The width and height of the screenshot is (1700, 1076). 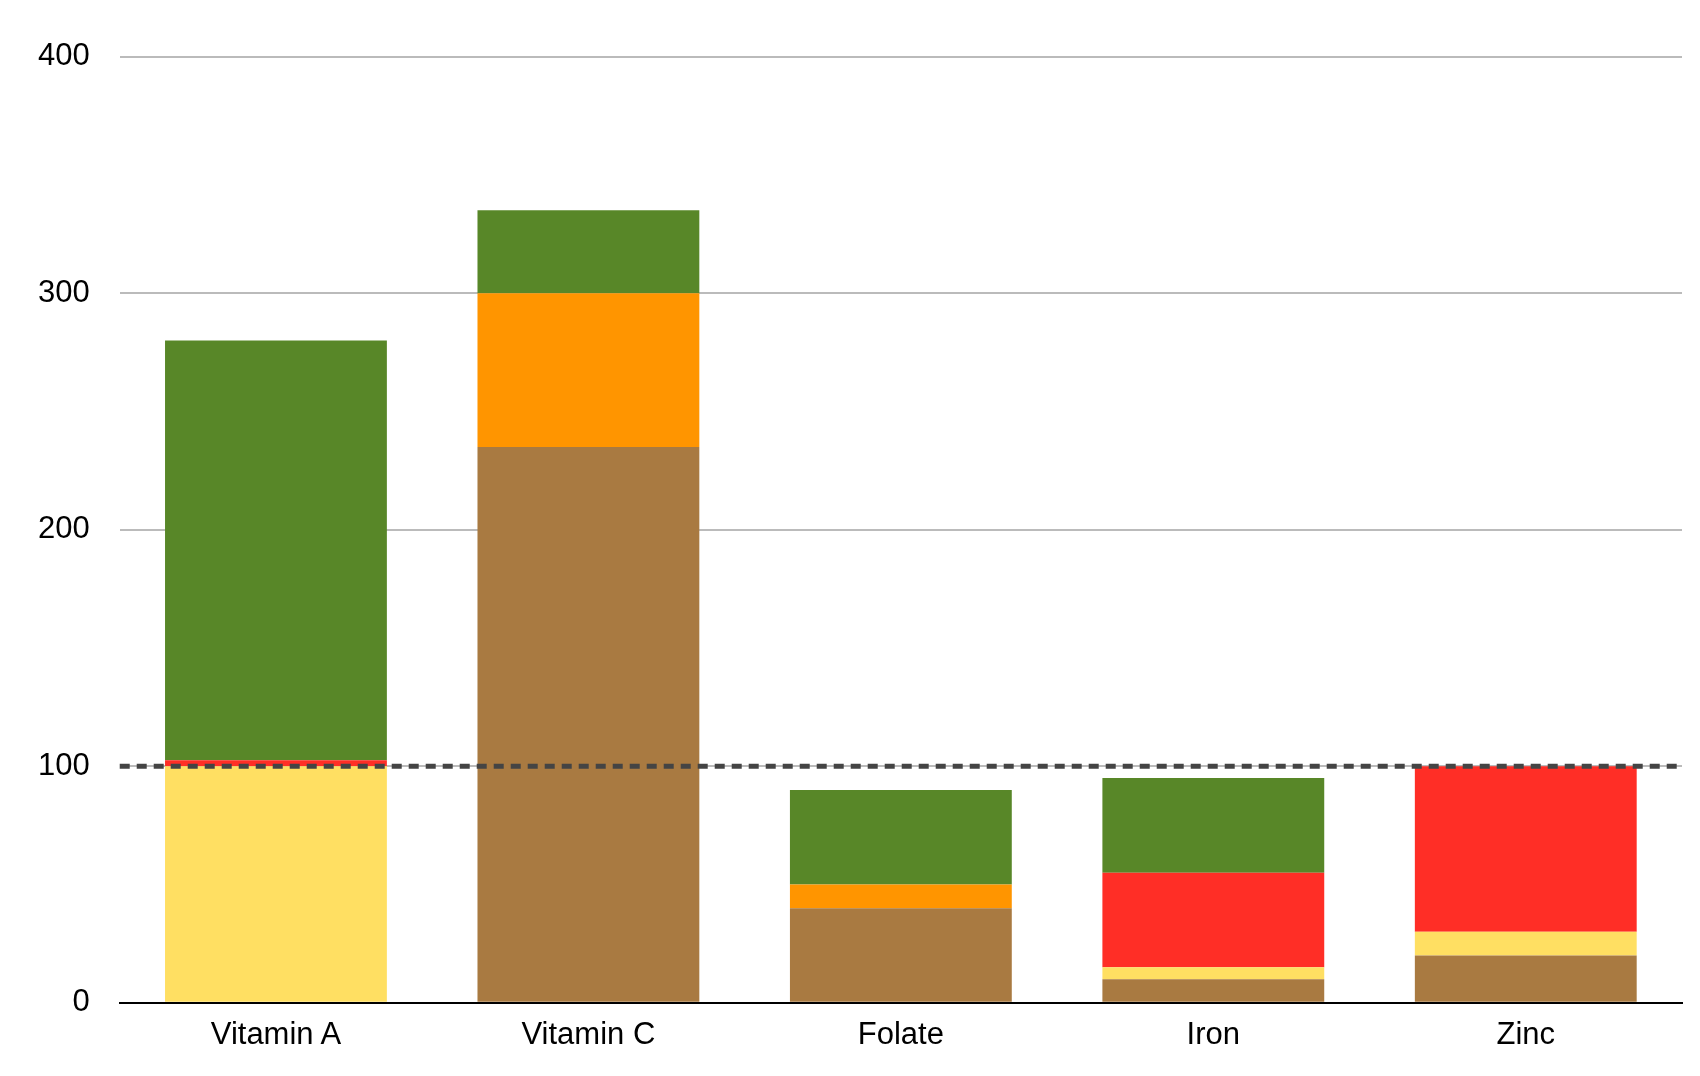 I want to click on x-tick-label: Zinc, so click(x=1526, y=1033).